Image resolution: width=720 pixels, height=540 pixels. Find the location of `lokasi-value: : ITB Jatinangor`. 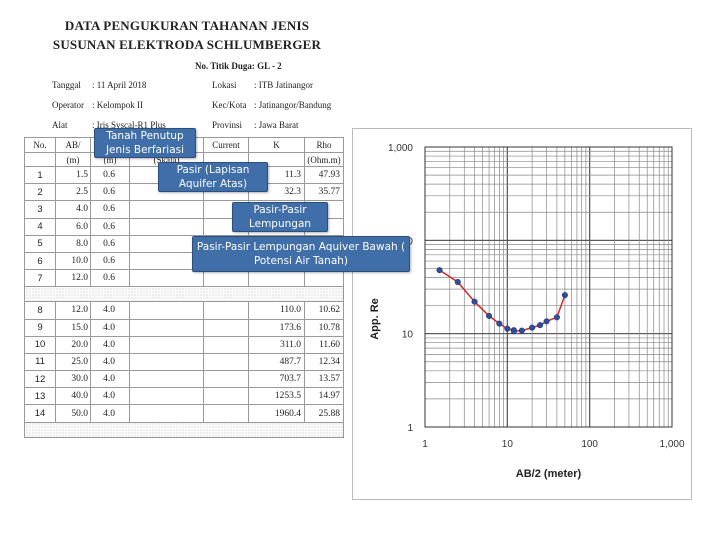

lokasi-value: : ITB Jatinangor is located at coordinates (283, 85).